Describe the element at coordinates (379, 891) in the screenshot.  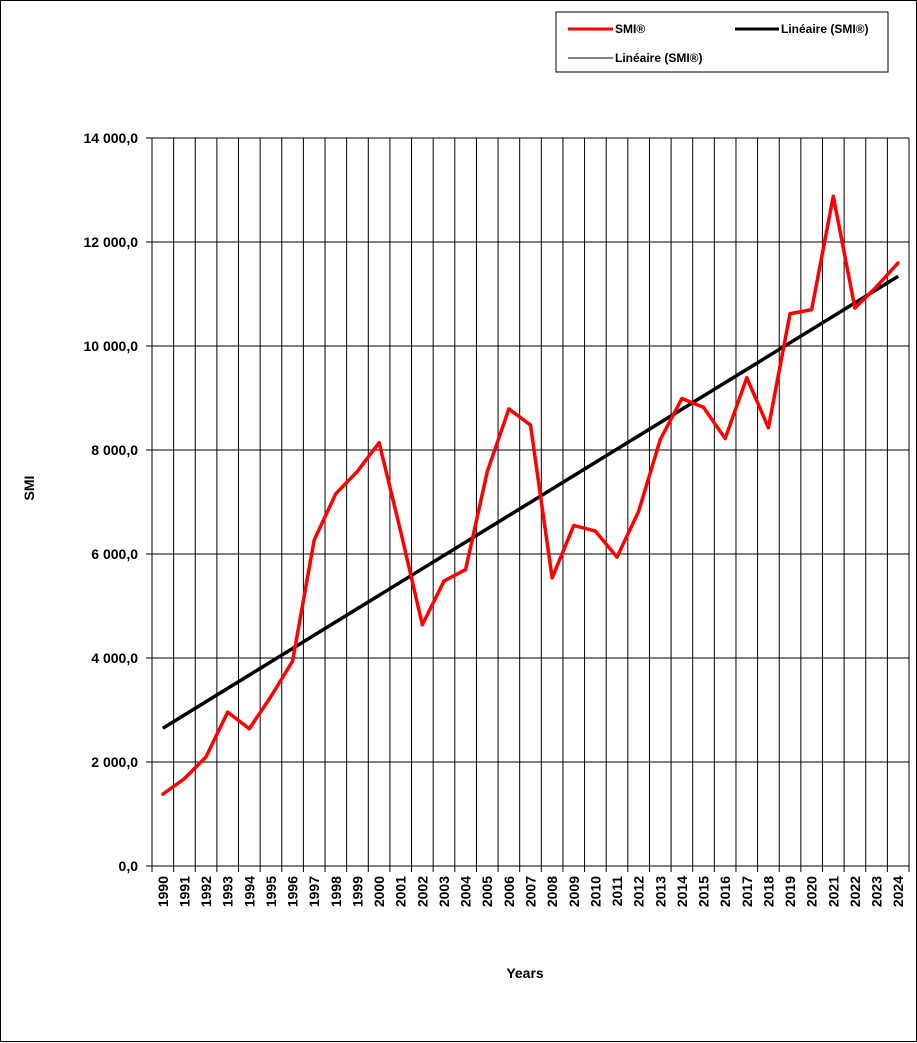
I see `x-tick-label: 2000` at that location.